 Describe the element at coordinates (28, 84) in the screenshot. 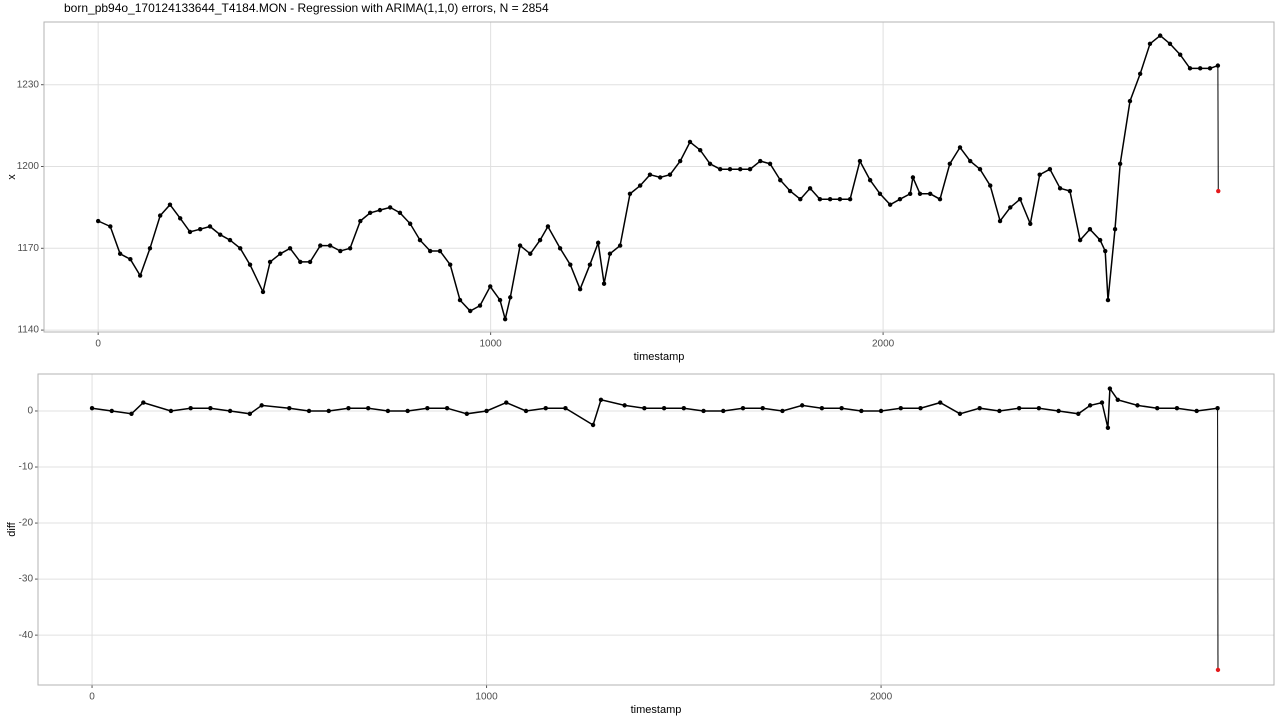

I see `y-tick-label: 1230` at that location.